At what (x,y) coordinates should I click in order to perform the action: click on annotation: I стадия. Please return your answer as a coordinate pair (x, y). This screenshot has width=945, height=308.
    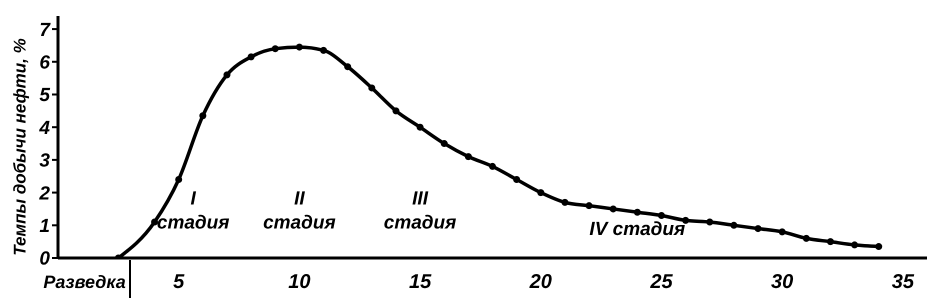
    Looking at the image, I should click on (193, 211).